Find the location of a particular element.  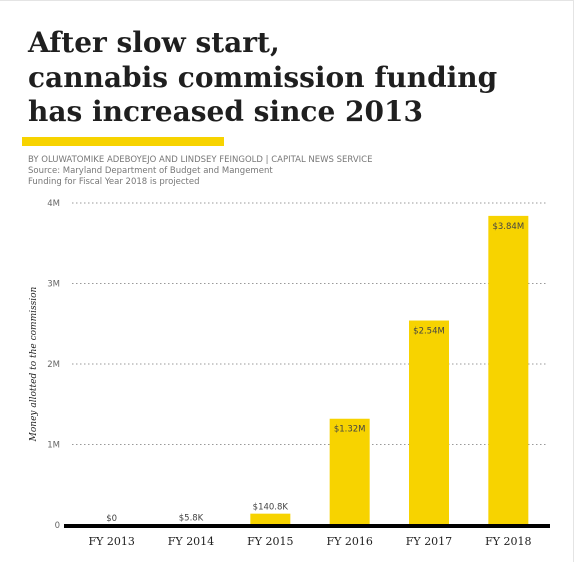

title-line-2: cannabis commission funding is located at coordinates (263, 77).